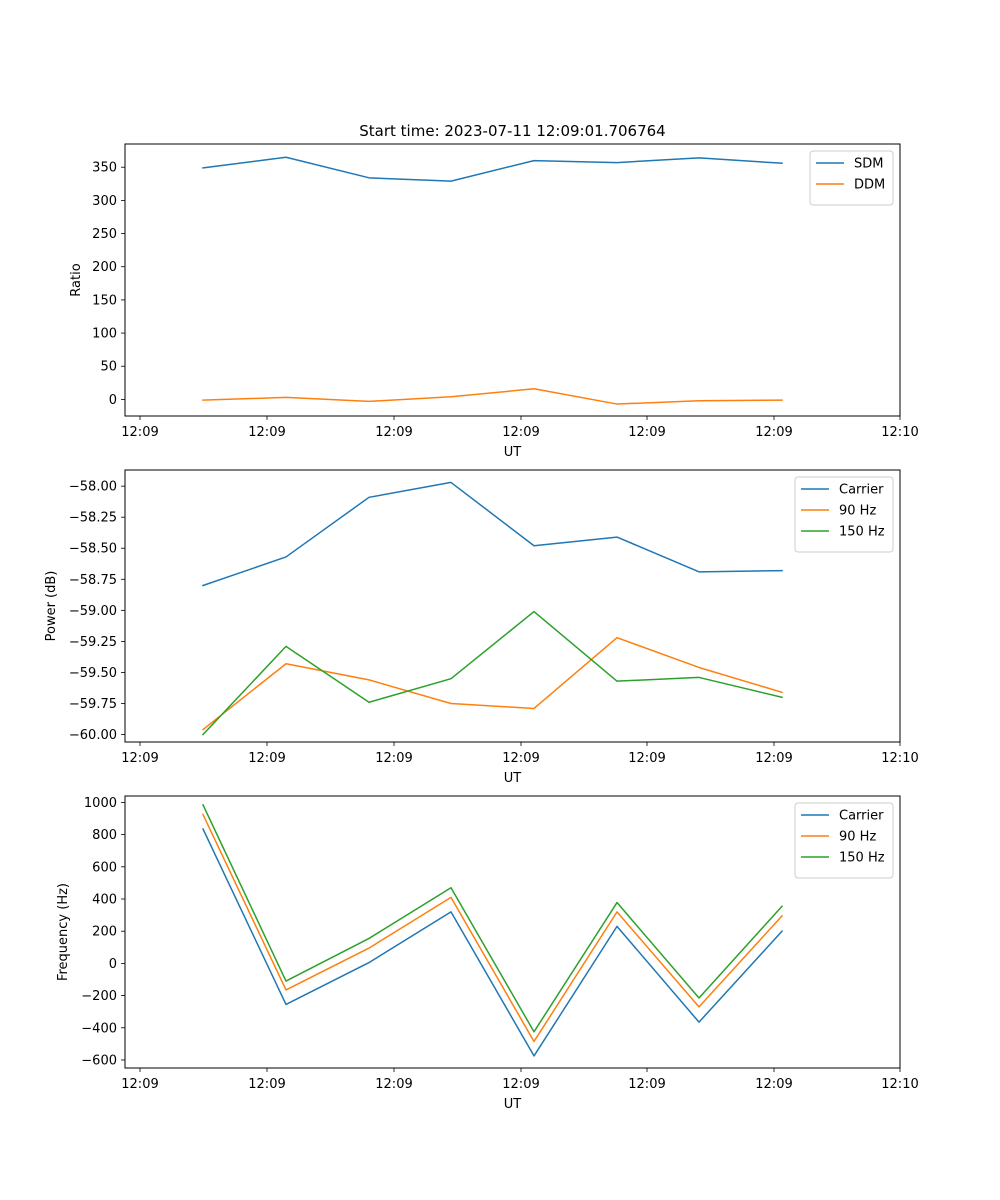 The image size is (1000, 1200). I want to click on y-tick-label: −58.25, so click(93, 518).